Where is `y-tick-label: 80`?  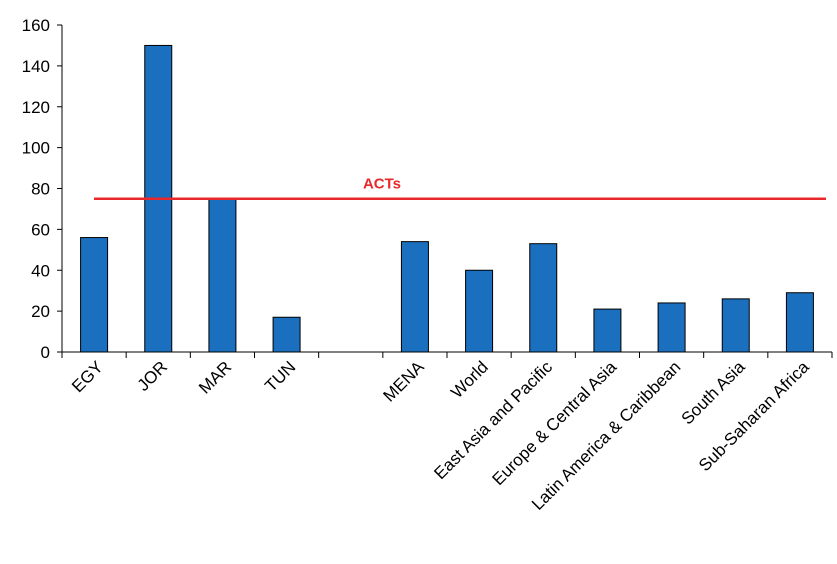
y-tick-label: 80 is located at coordinates (40, 189).